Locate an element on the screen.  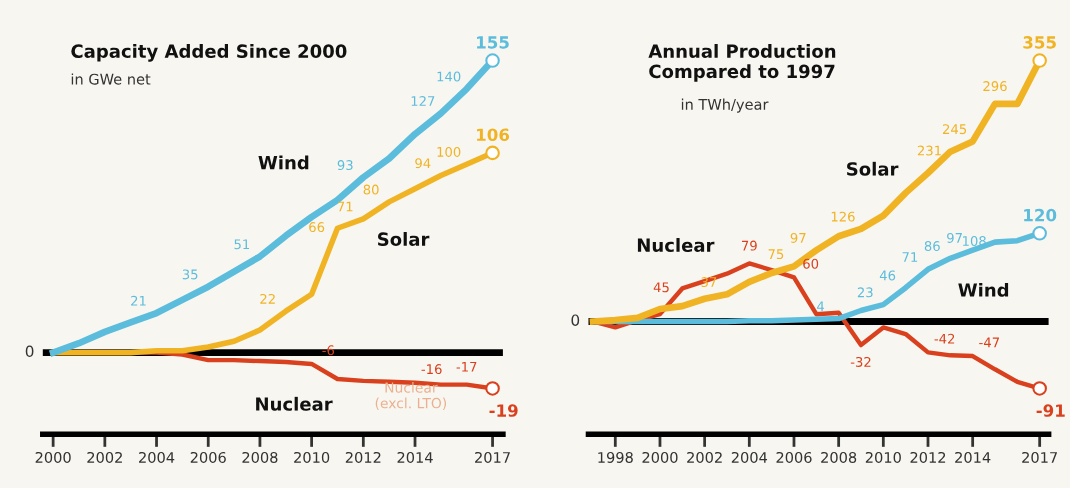
data-label: 120 is located at coordinates (1040, 215).